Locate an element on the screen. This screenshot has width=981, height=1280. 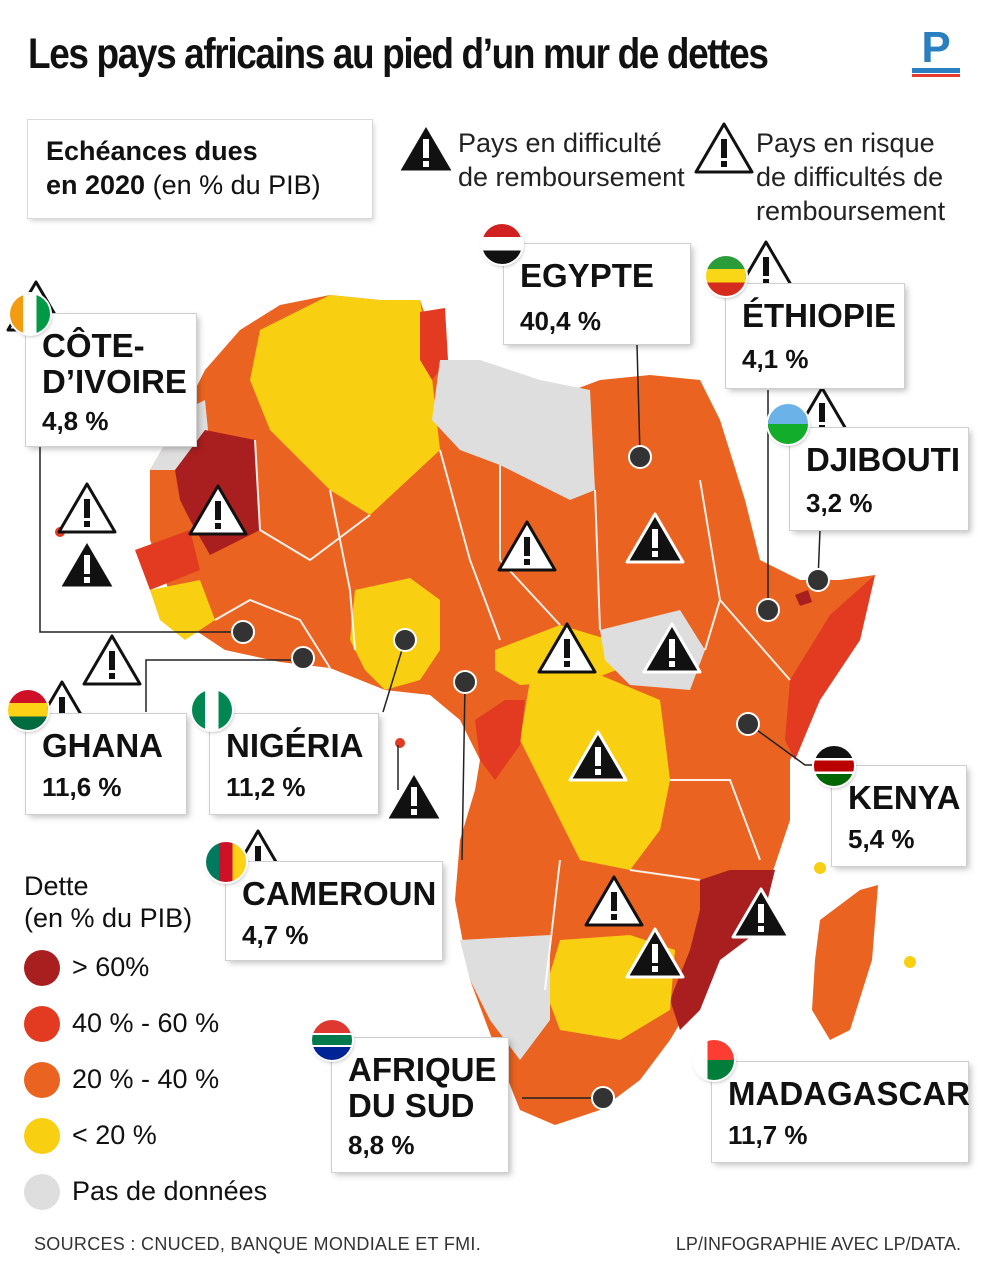
region-madagascar is located at coordinates (845, 962).